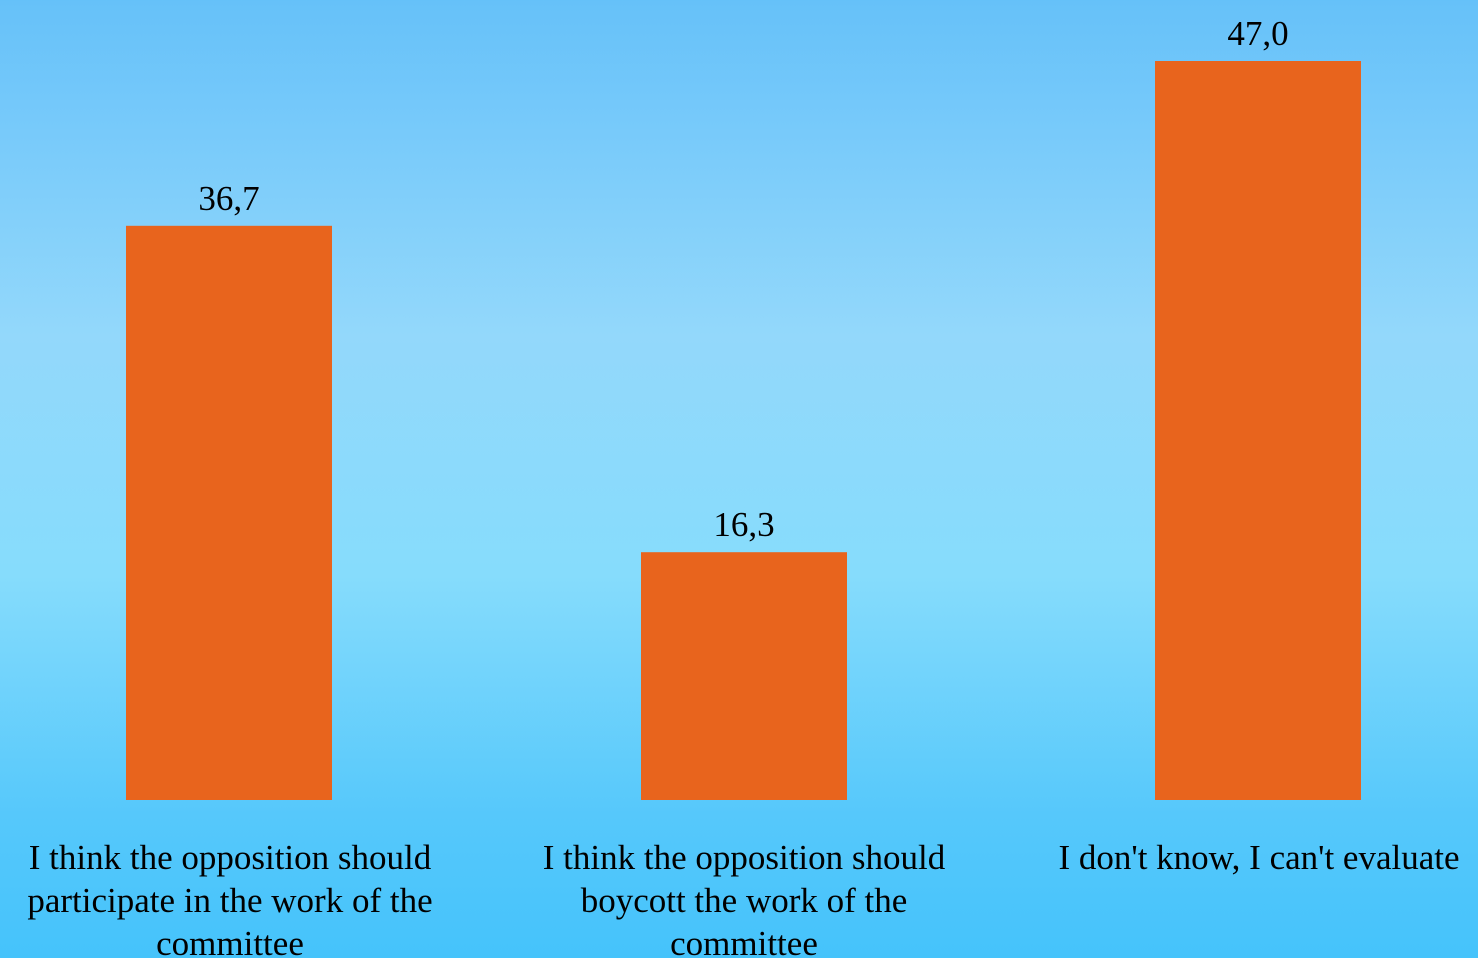 The height and width of the screenshot is (958, 1478). What do you see at coordinates (744, 676) in the screenshot?
I see `bar-boycott` at bounding box center [744, 676].